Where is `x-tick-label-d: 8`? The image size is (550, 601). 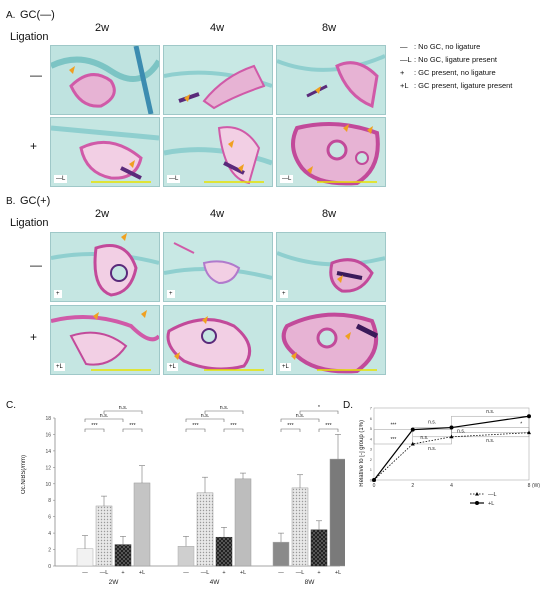
x-tick-label-d: 8 is located at coordinates (529, 486).